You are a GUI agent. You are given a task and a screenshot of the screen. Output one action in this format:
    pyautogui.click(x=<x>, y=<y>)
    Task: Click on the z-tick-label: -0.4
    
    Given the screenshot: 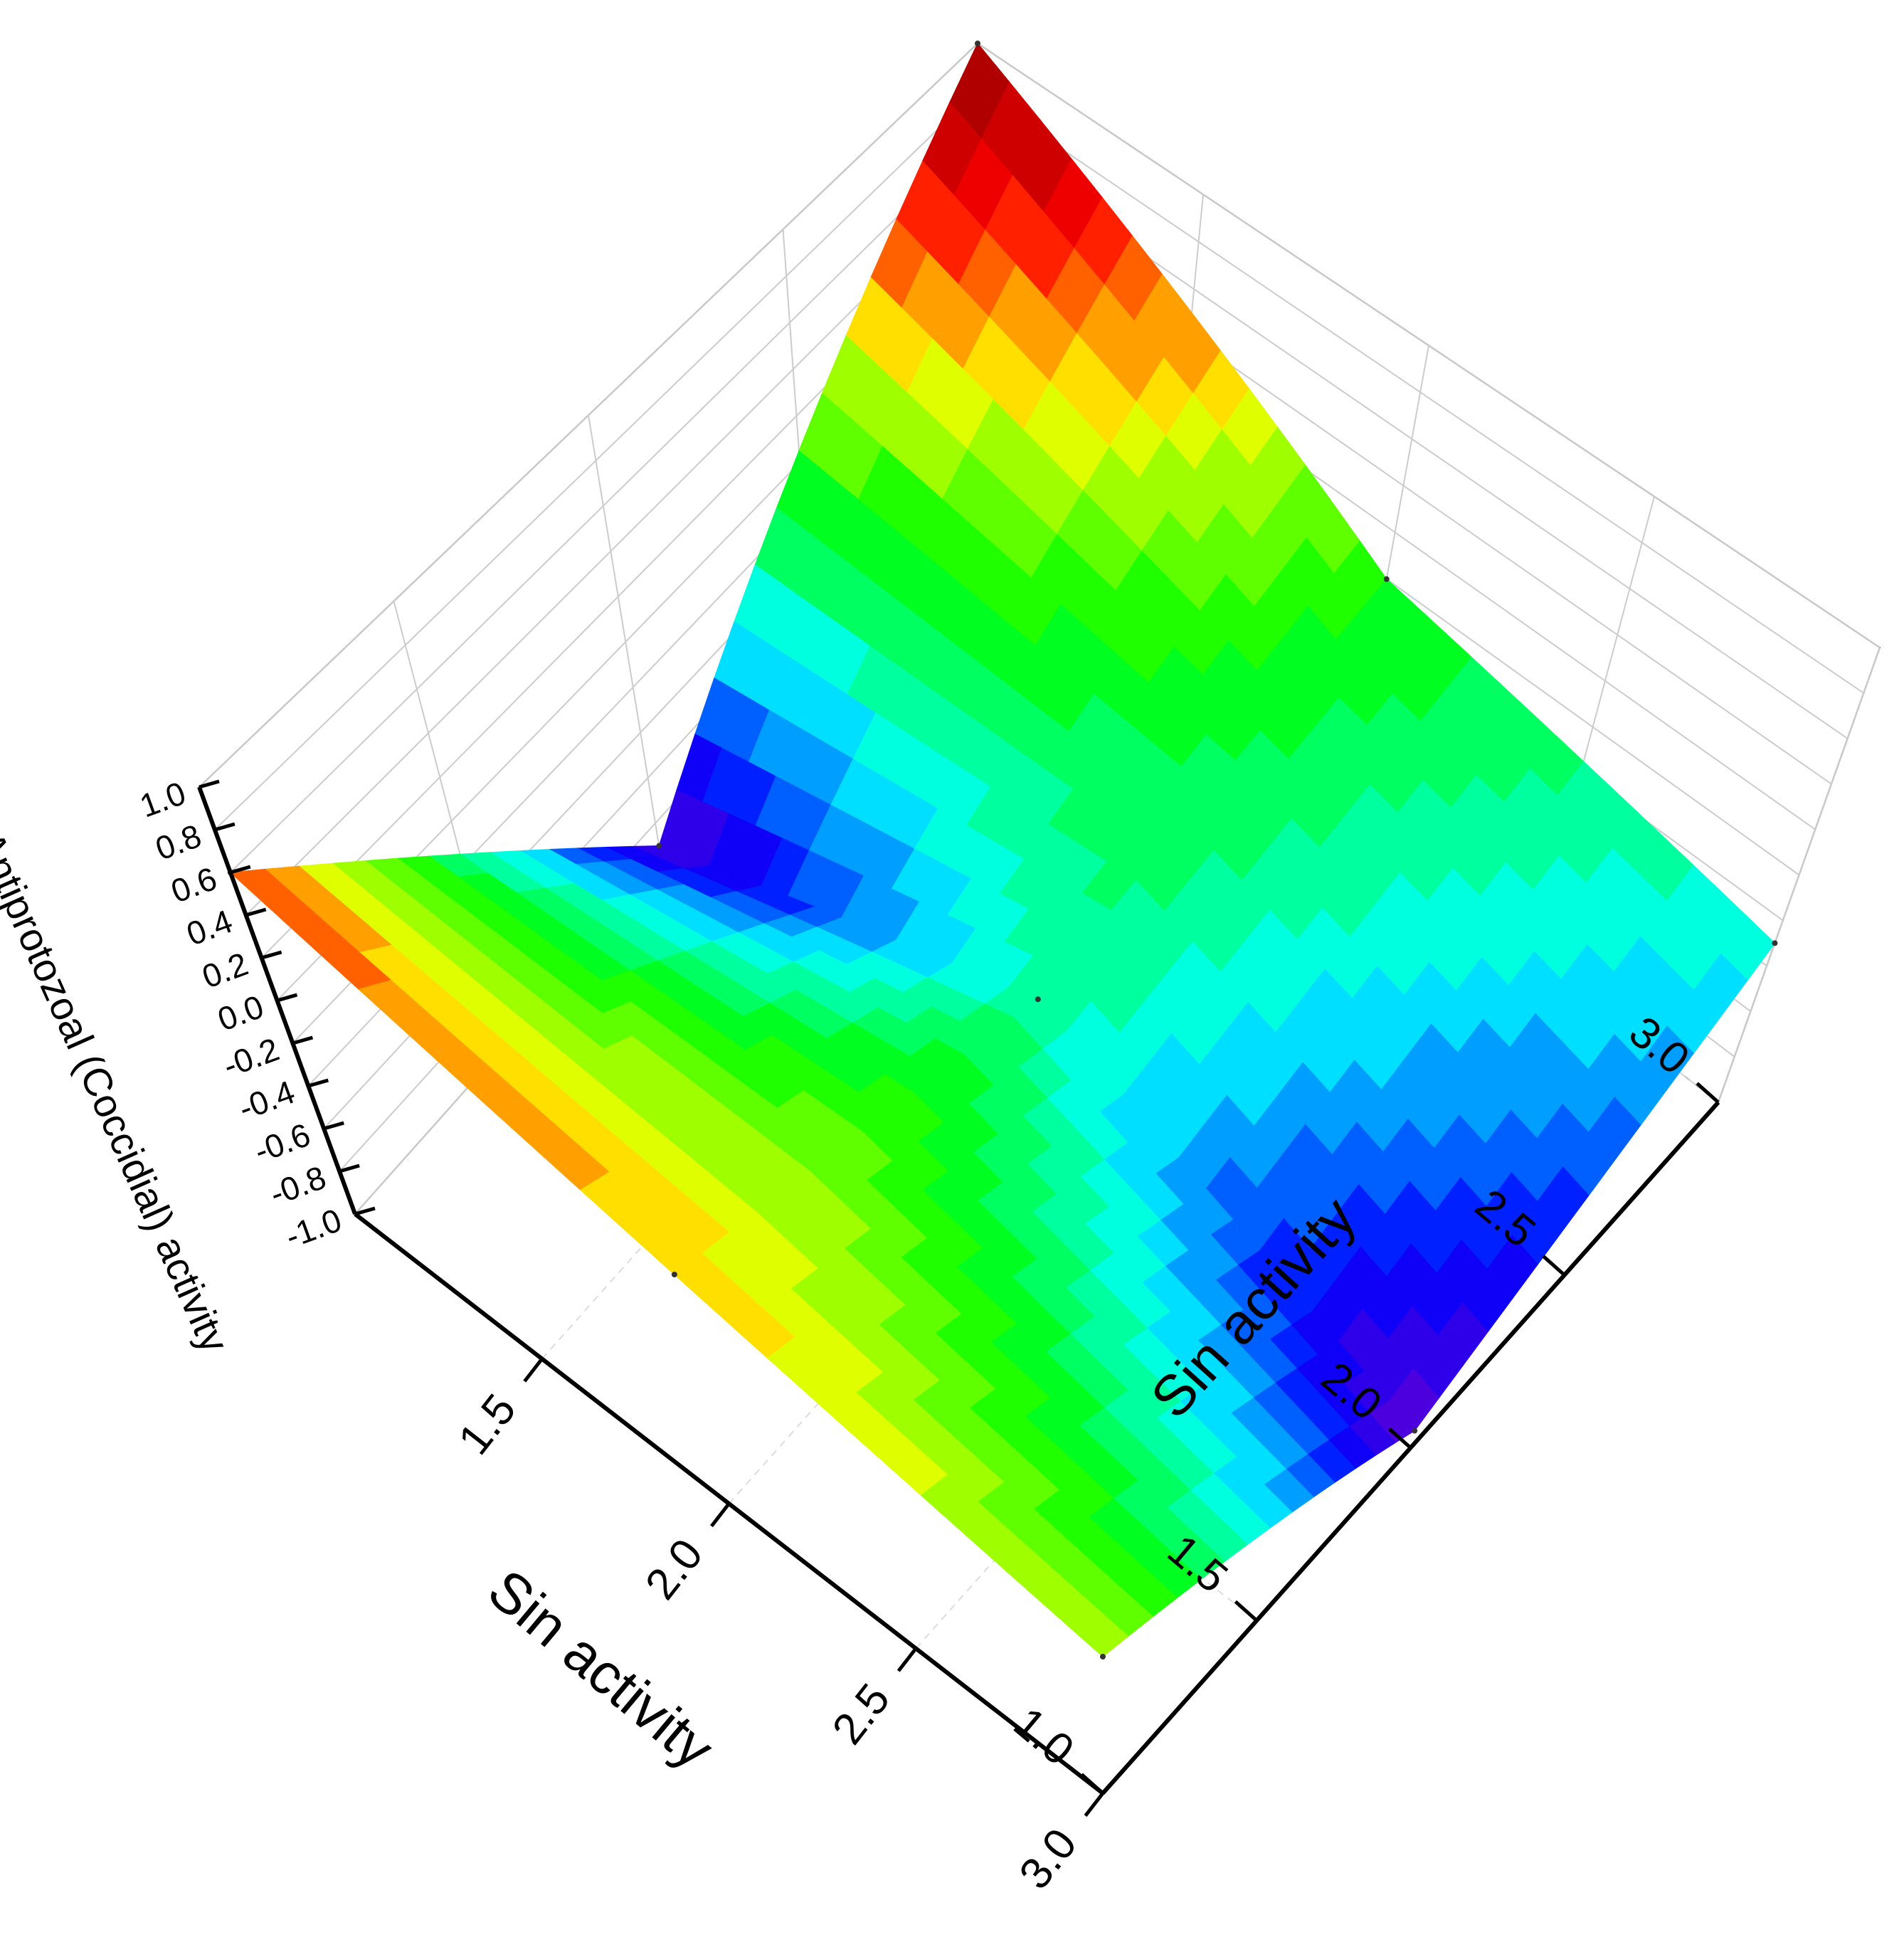 What is the action you would take?
    pyautogui.click(x=267, y=1100)
    